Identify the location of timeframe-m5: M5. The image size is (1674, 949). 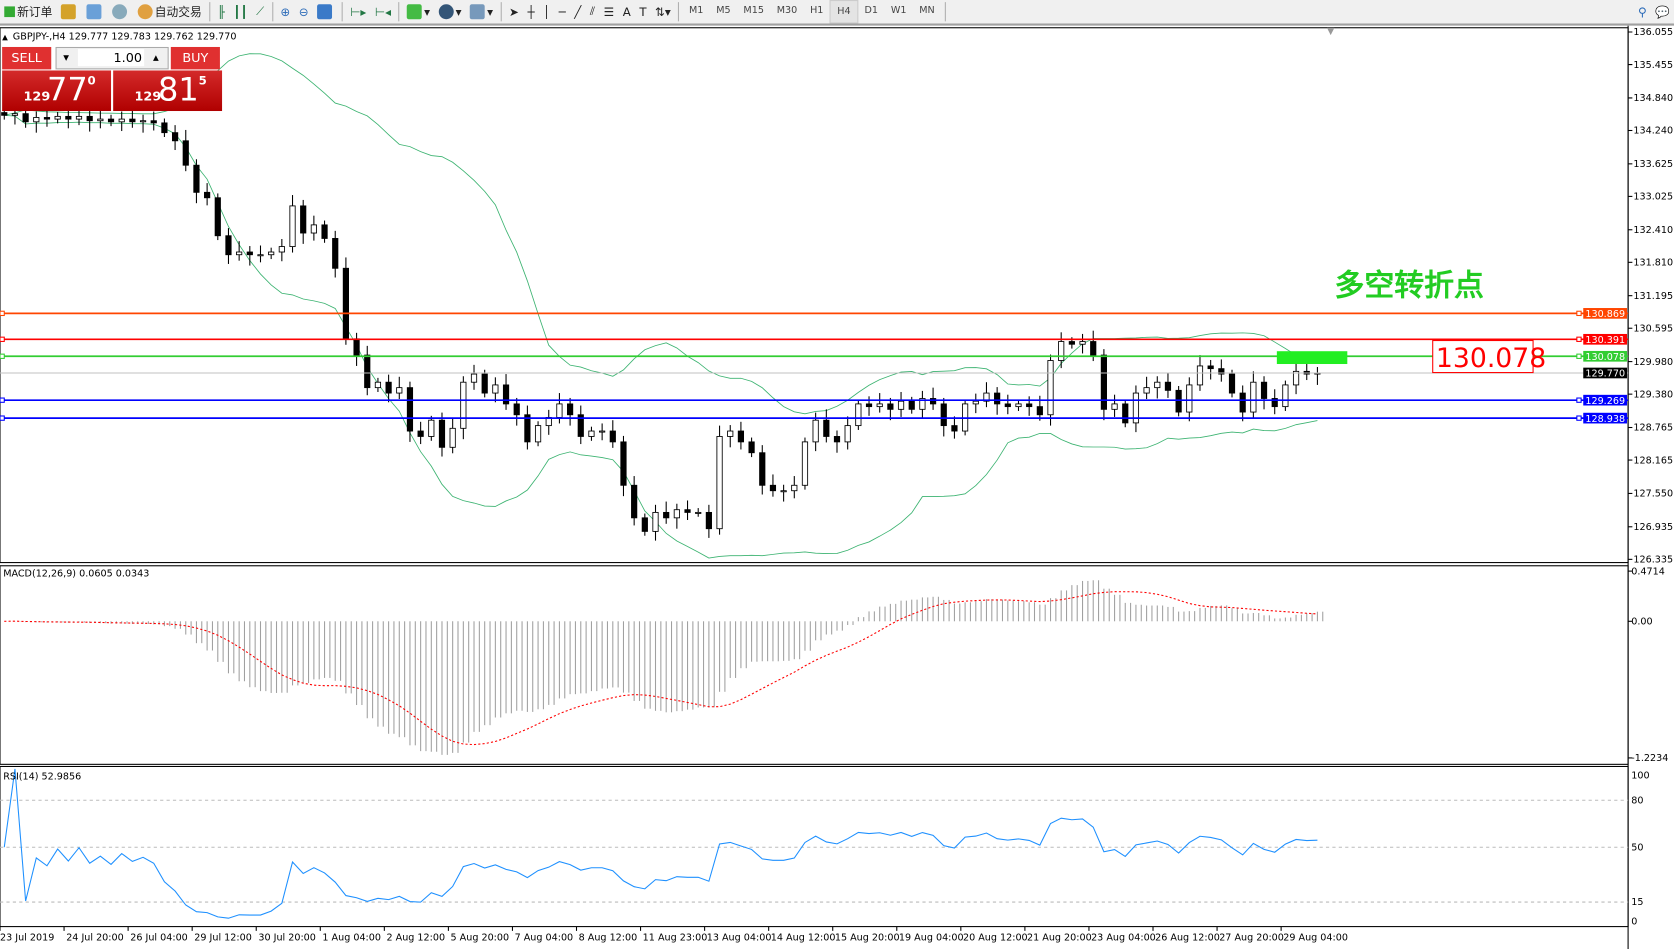
(723, 11).